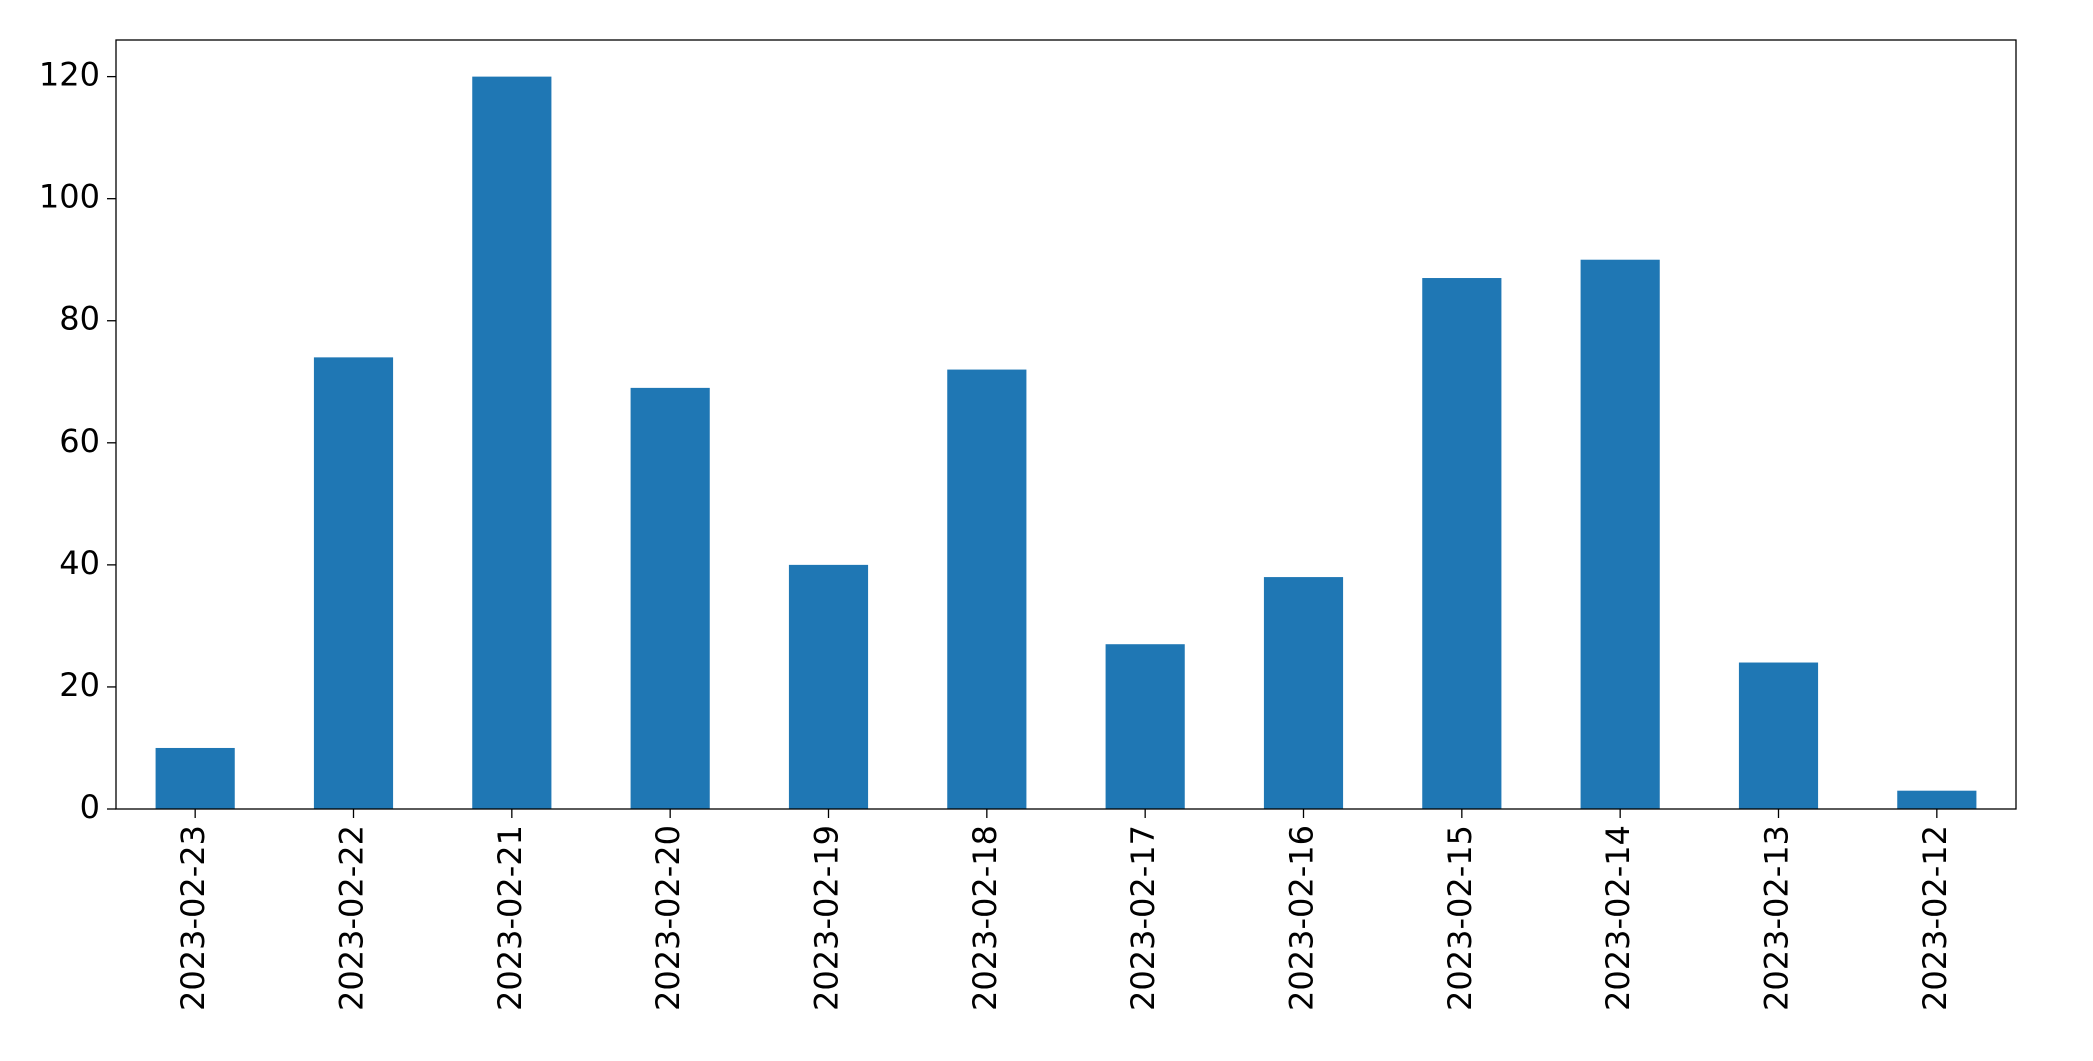  What do you see at coordinates (1302, 918) in the screenshot?
I see `x-tick-label: 2023-02-16` at bounding box center [1302, 918].